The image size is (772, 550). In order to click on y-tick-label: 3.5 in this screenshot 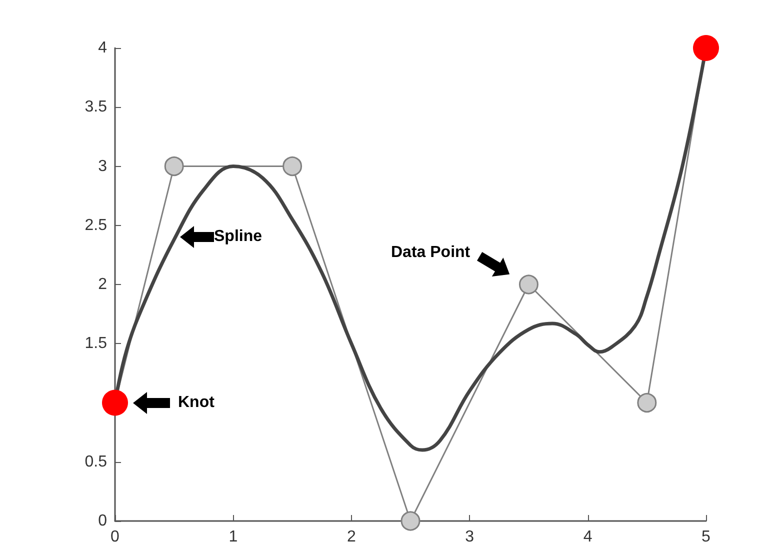, I will do `click(96, 107)`.